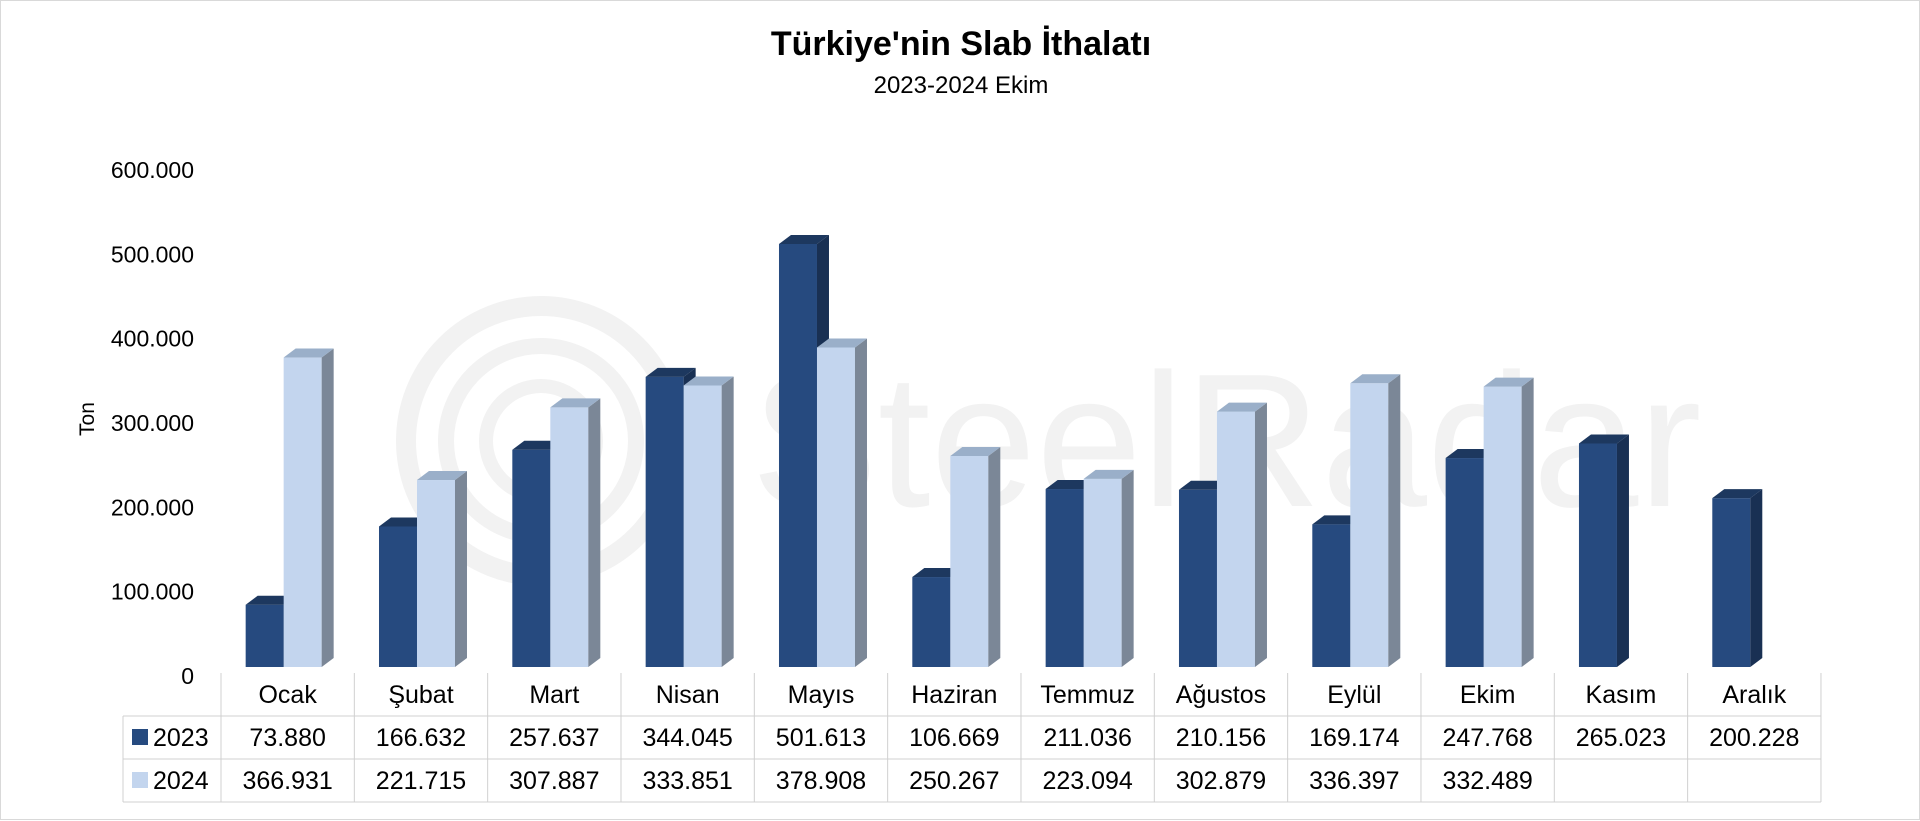  I want to click on category-label: Kasım, so click(1621, 695).